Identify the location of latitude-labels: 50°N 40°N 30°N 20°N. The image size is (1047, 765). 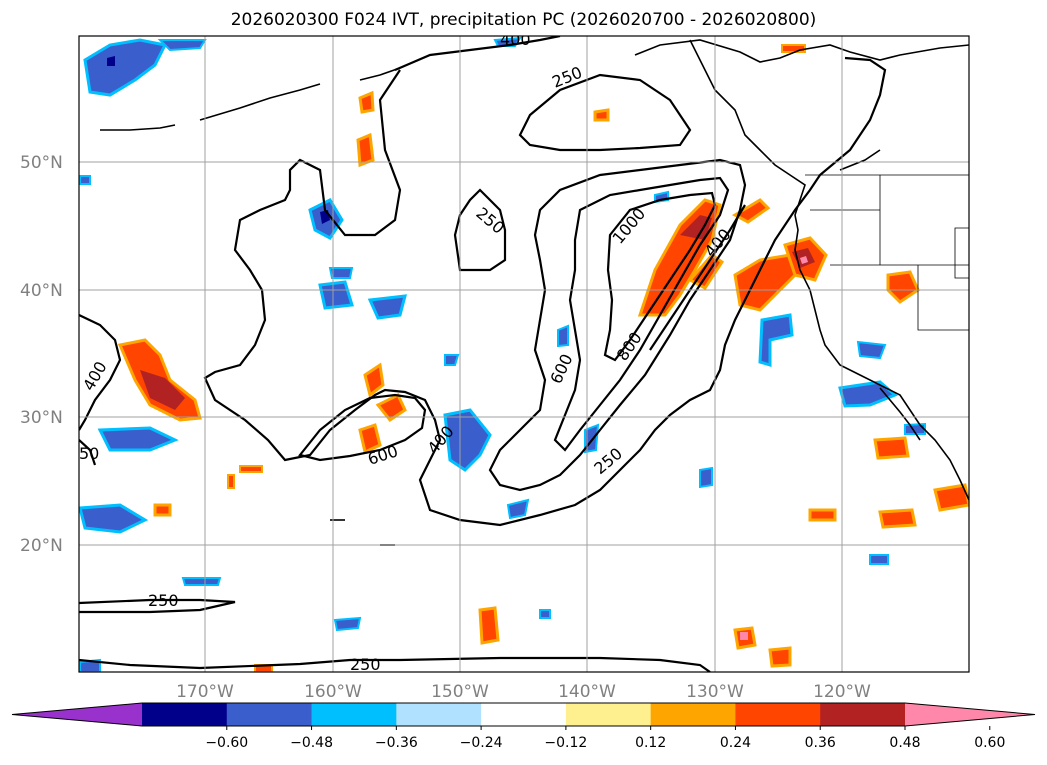
(41, 354).